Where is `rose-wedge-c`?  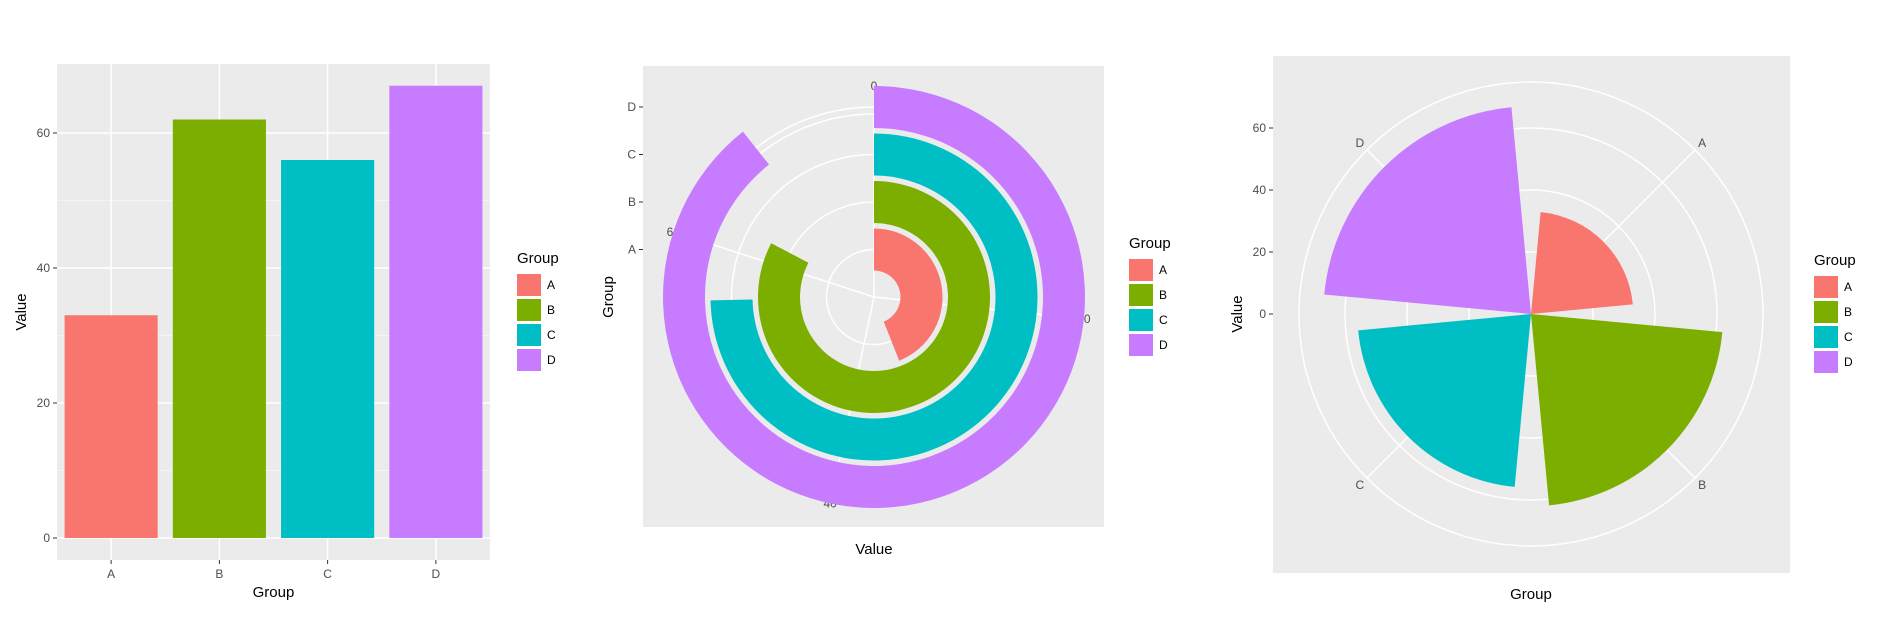 rose-wedge-c is located at coordinates (1444, 400).